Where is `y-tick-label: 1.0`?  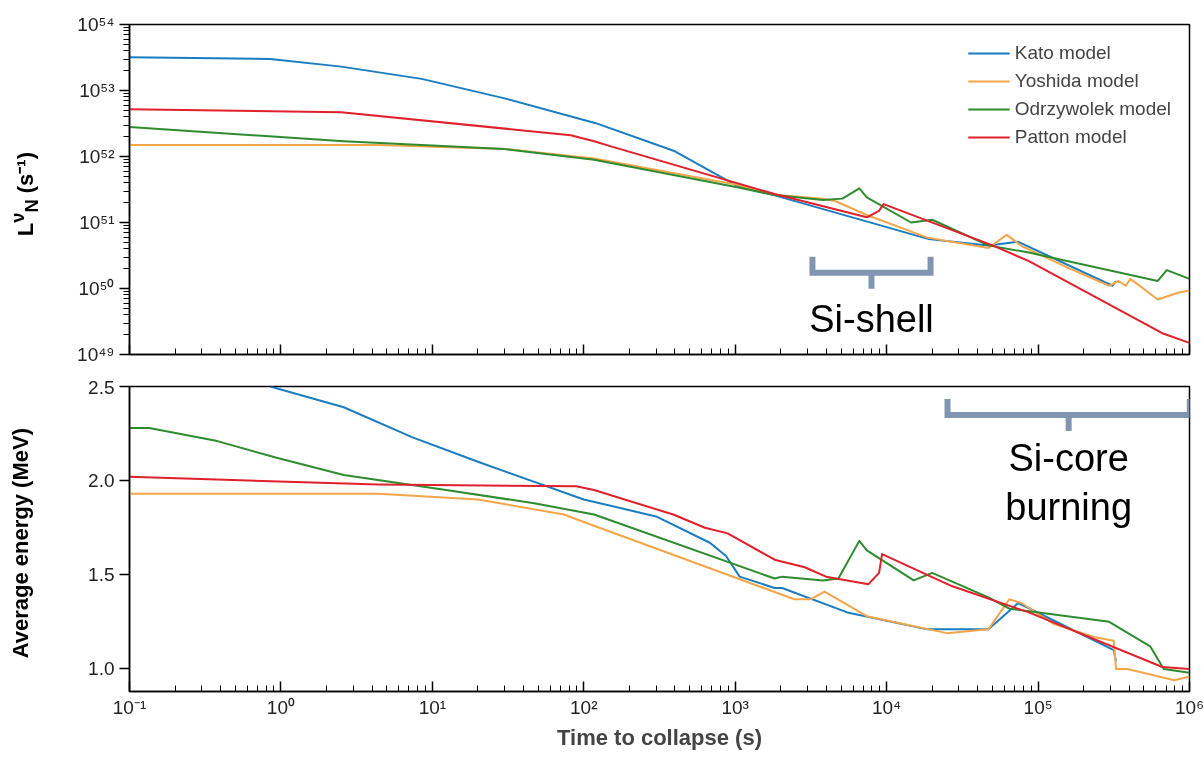 y-tick-label: 1.0 is located at coordinates (101, 669).